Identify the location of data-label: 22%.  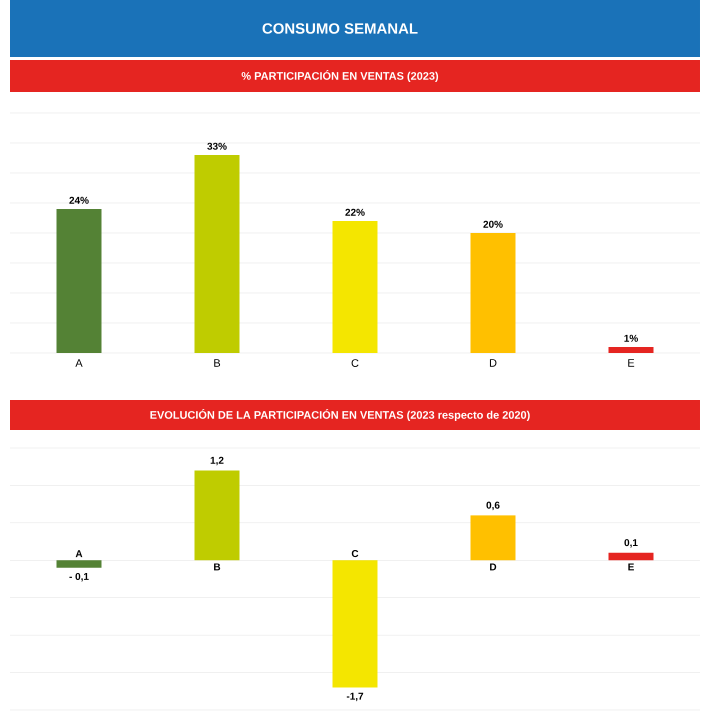
(355, 212).